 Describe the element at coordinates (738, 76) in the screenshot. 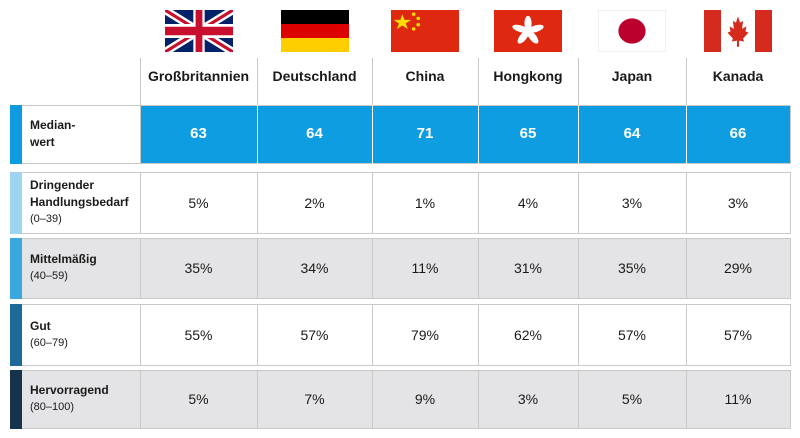

I see `country-header: Kanada` at that location.